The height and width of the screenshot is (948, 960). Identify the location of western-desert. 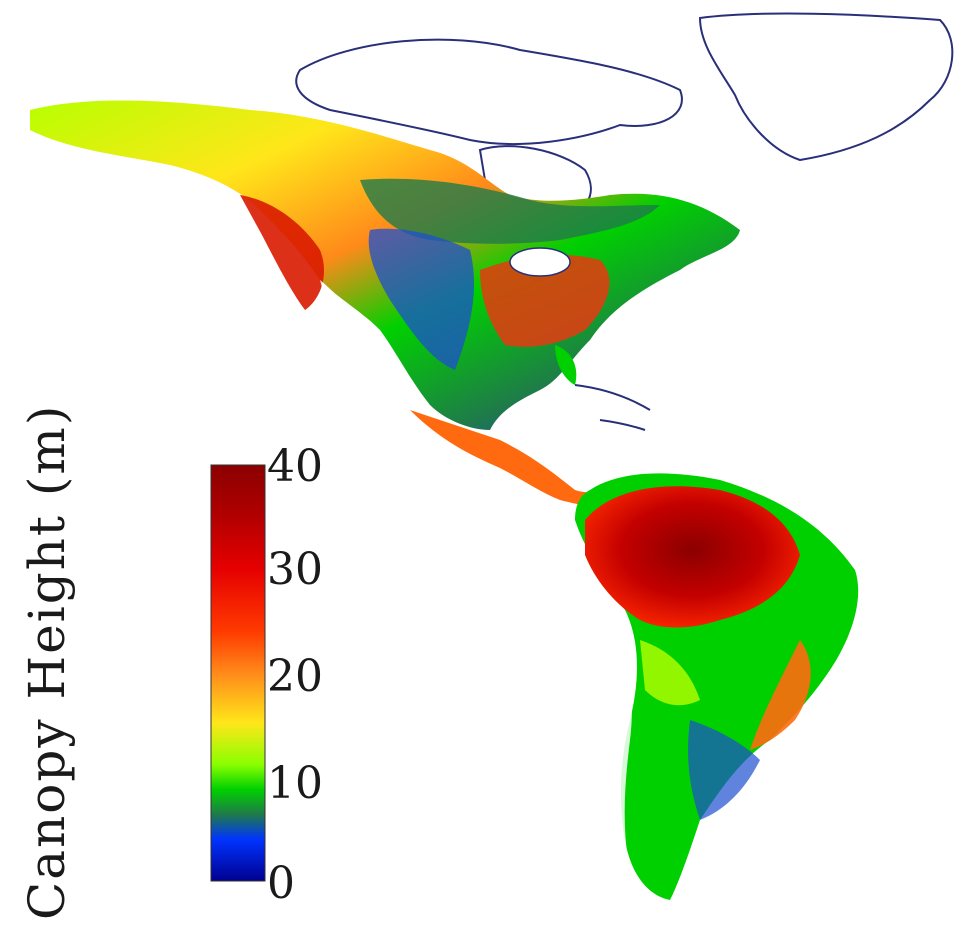
(362, 350).